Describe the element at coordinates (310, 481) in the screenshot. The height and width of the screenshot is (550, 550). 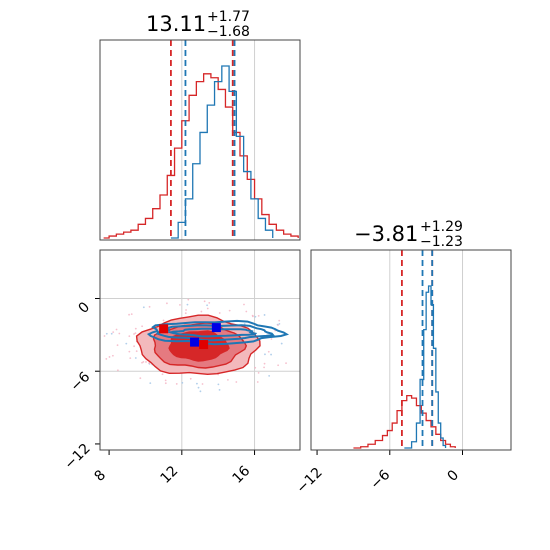
I see `x-tick-label: −12` at that location.